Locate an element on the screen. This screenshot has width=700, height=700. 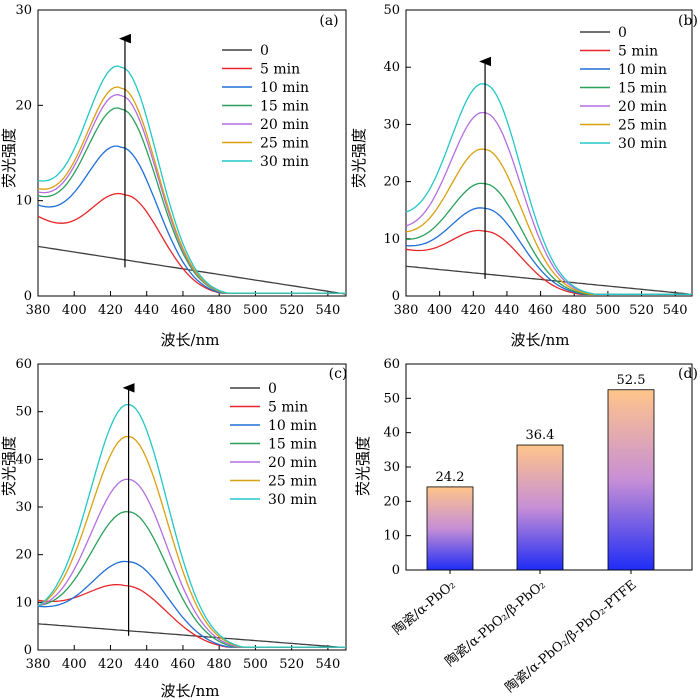
panel-label: (d) is located at coordinates (688, 374).